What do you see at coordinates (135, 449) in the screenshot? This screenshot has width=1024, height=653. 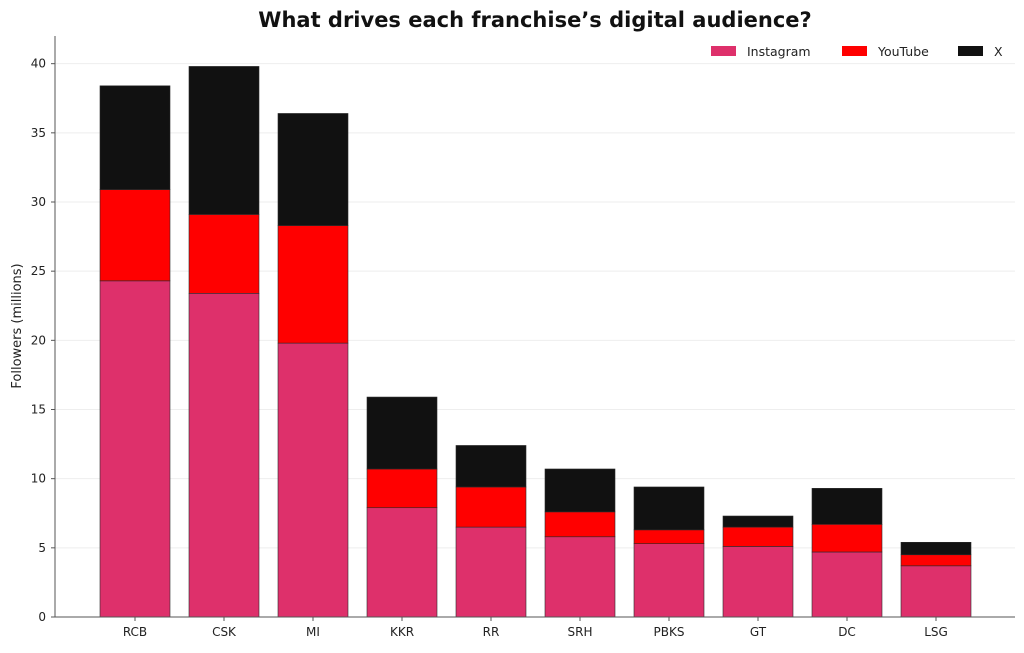 I see `bar-rcb-instagram` at bounding box center [135, 449].